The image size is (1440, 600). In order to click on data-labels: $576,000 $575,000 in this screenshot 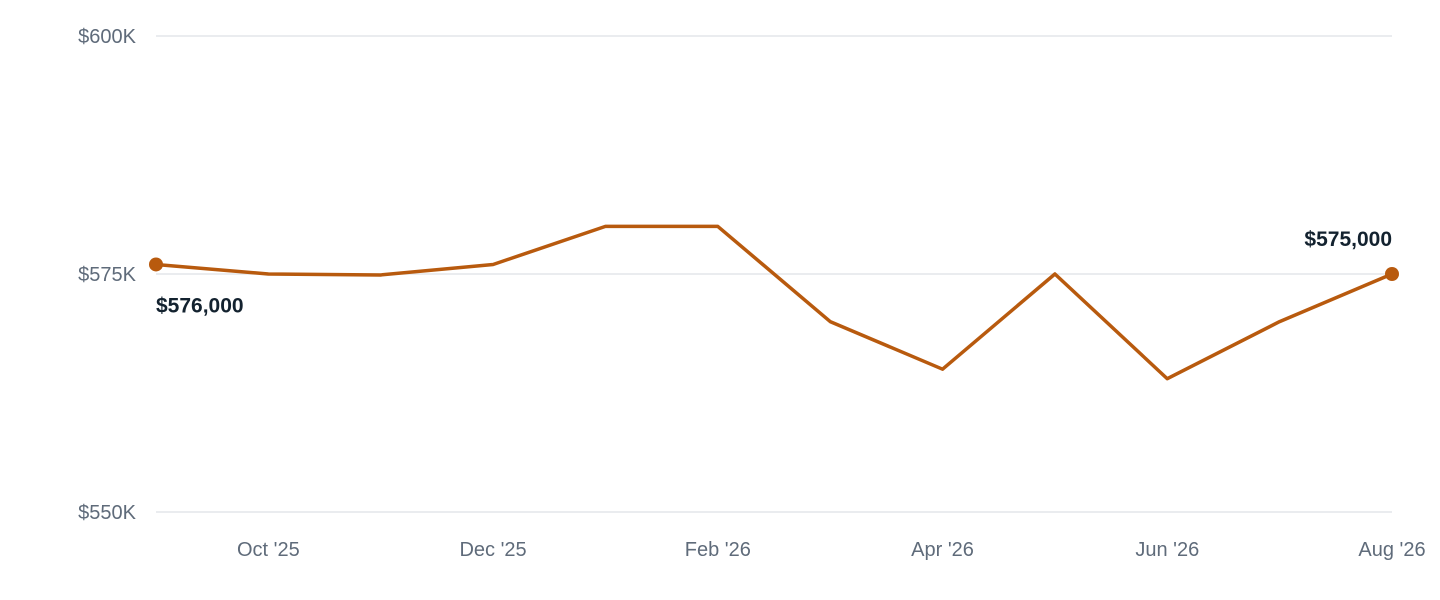, I will do `click(774, 272)`.